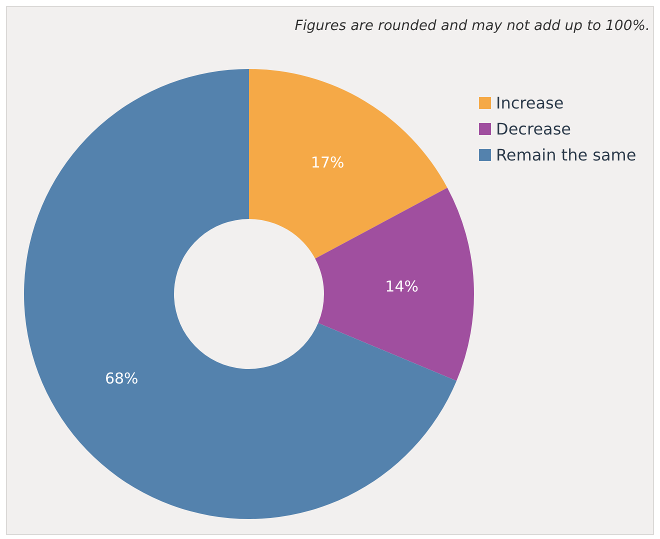 Image resolution: width=660 pixels, height=539 pixels. Describe the element at coordinates (472, 26) in the screenshot. I see `text: Figures are rounded and may not add up to 100%.` at that location.